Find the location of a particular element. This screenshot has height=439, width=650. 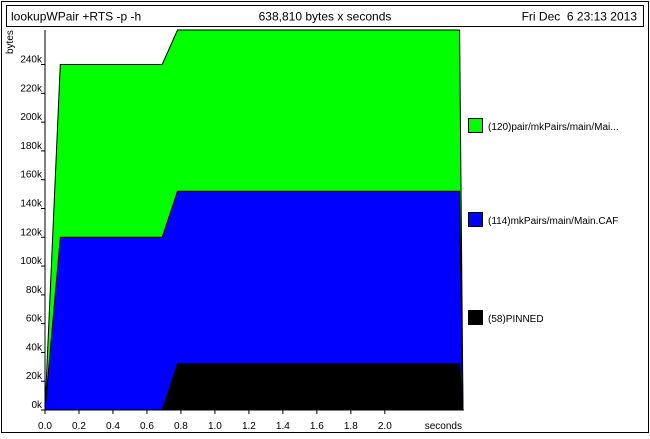

y-tick-label: 40k is located at coordinates (34, 347).